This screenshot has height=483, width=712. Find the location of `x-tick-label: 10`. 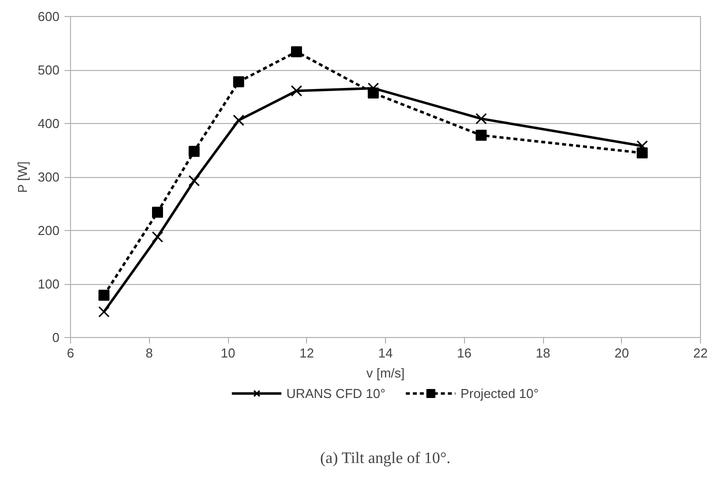

x-tick-label: 10 is located at coordinates (228, 353).